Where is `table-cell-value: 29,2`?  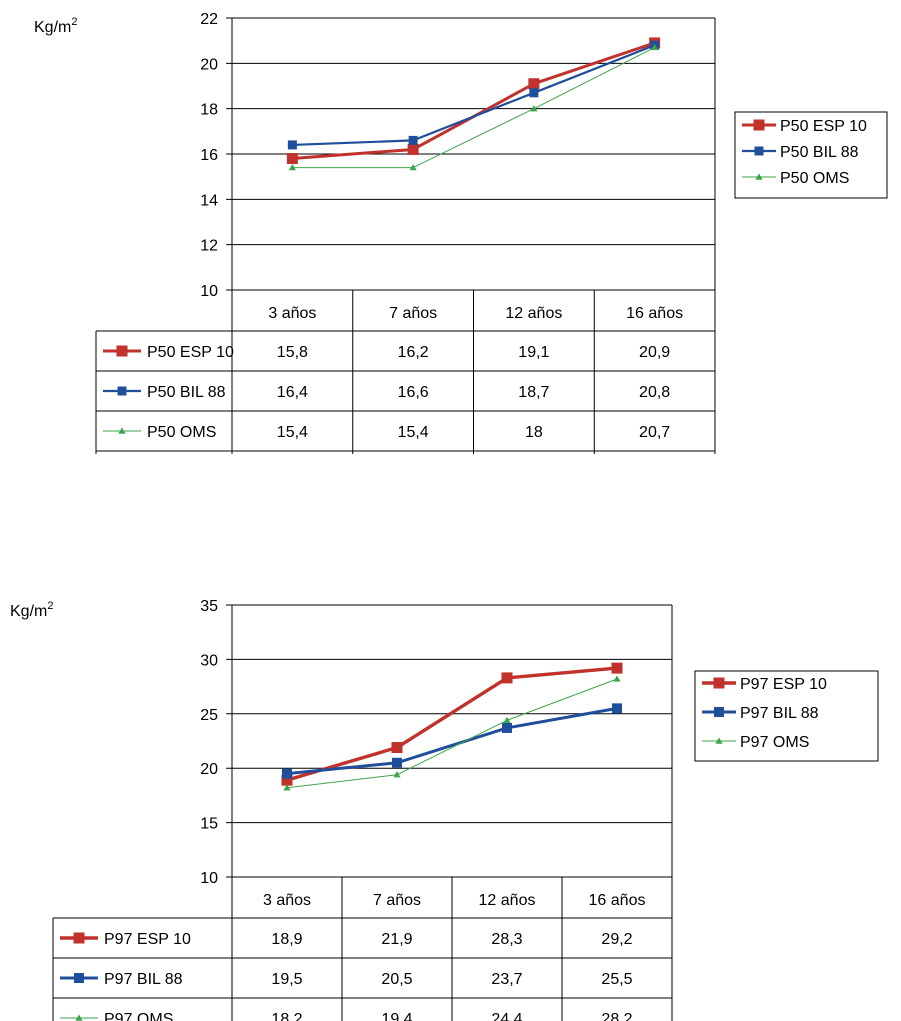 table-cell-value: 29,2 is located at coordinates (616, 939).